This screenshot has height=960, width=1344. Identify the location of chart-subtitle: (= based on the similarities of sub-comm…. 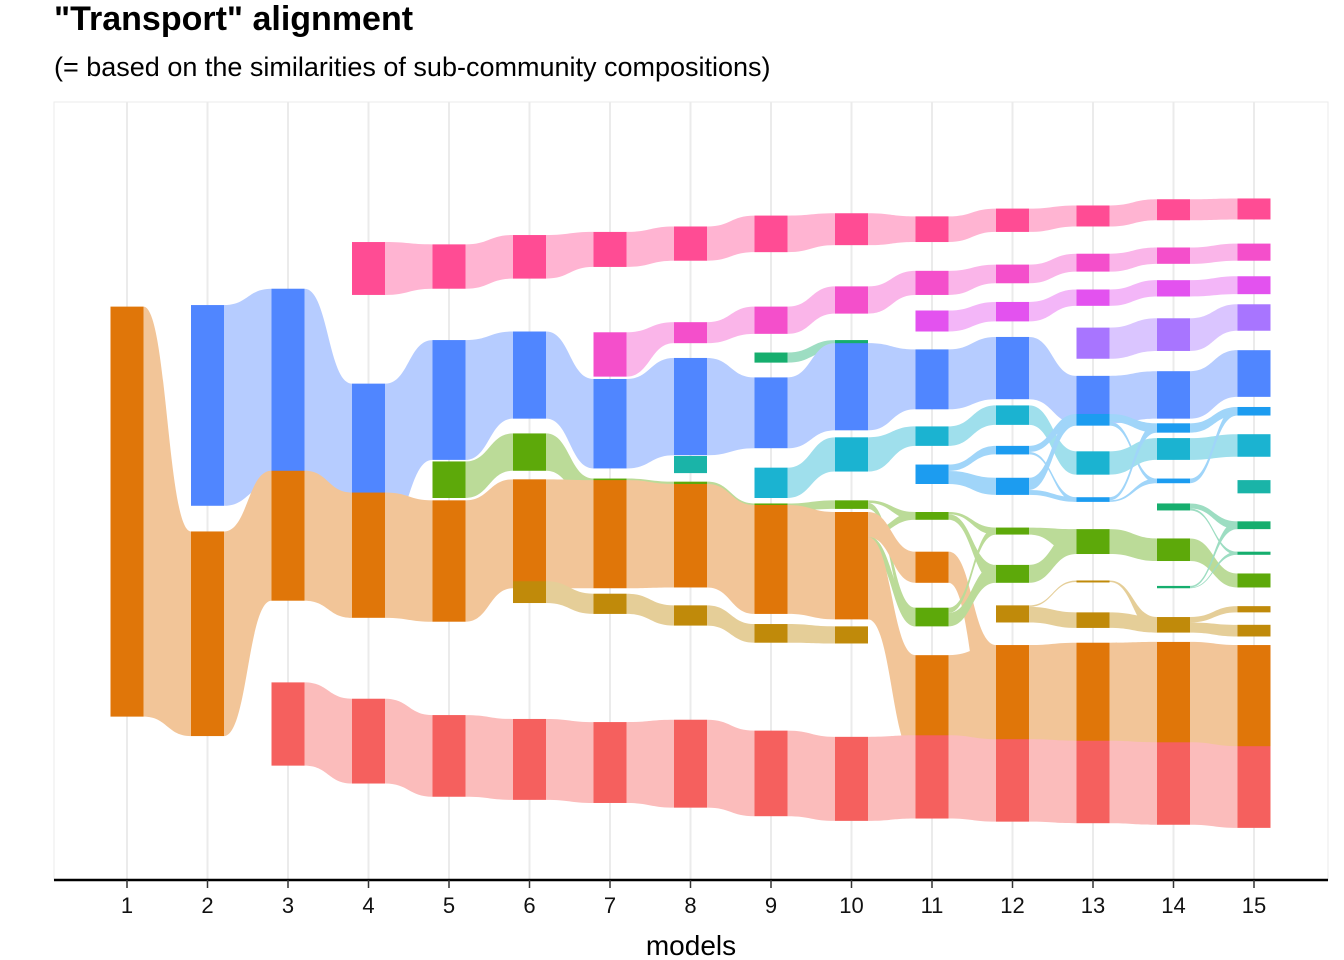
(412, 67).